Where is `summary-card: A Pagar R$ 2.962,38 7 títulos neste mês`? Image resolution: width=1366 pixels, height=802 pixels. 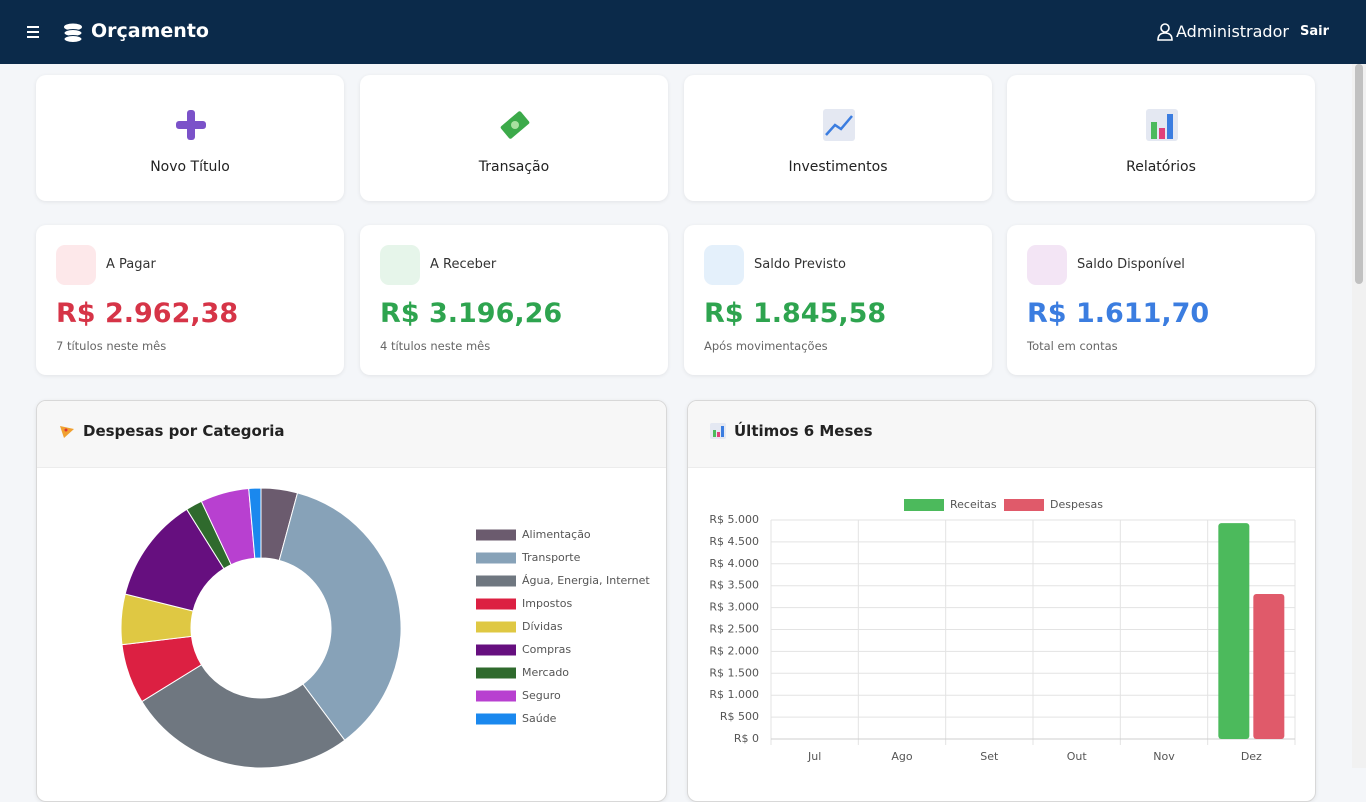
summary-card: A Pagar R$ 2.962,38 7 títulos neste mês is located at coordinates (190, 300).